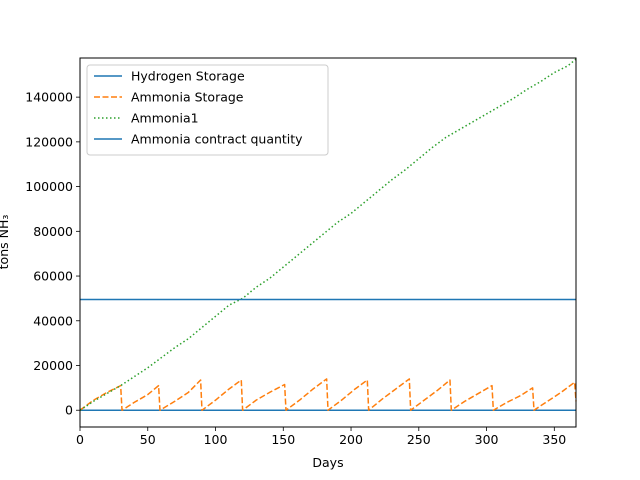 Image resolution: width=640 pixels, height=480 pixels. I want to click on legend-box, so click(207, 110).